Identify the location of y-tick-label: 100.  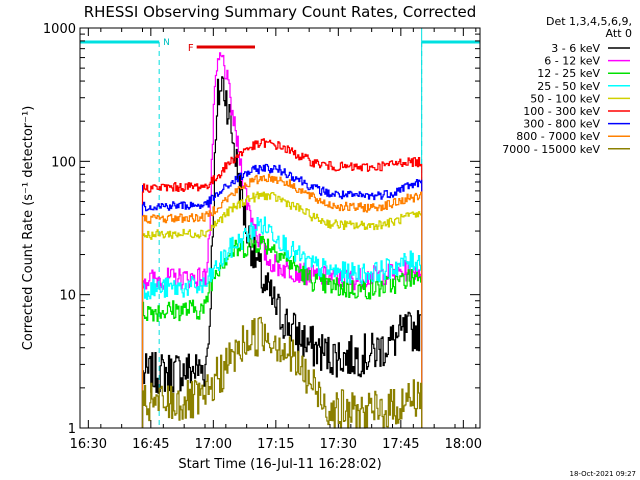
(63, 162).